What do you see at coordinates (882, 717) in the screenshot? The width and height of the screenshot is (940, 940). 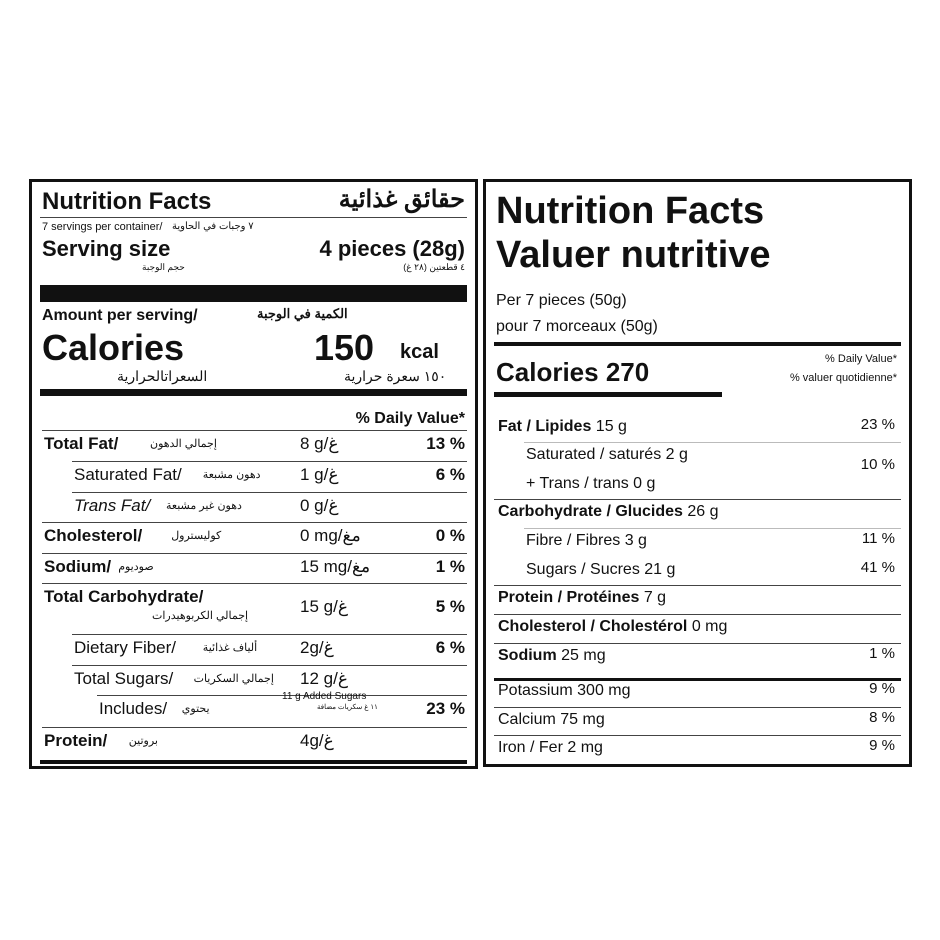 I see `row-daily-value: 8 %` at bounding box center [882, 717].